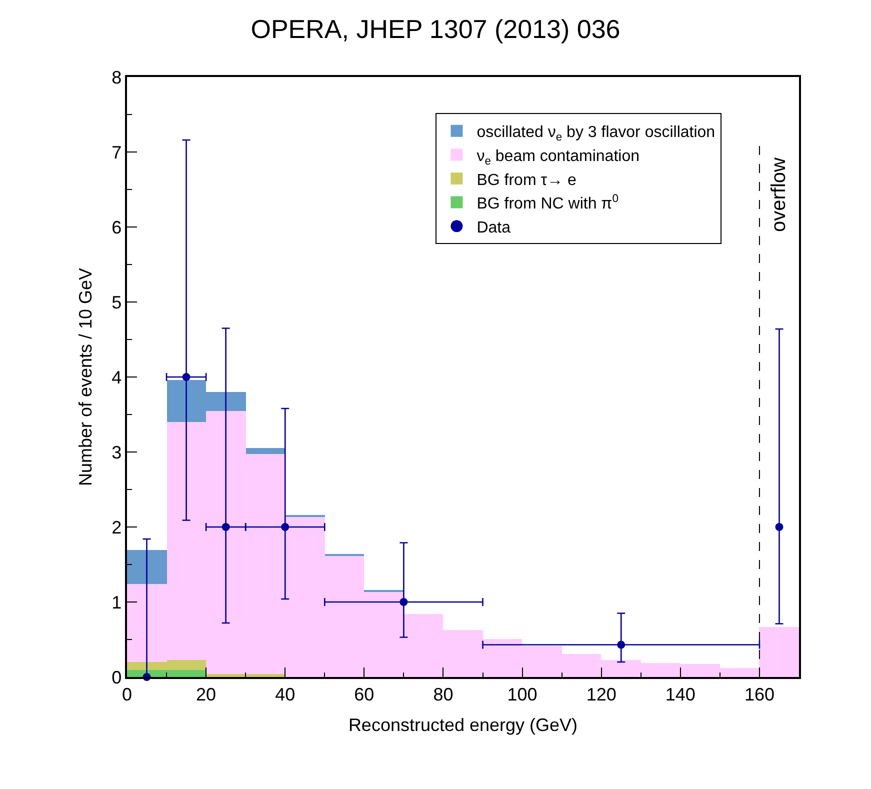  I want to click on x-tick-label: 20, so click(206, 694).